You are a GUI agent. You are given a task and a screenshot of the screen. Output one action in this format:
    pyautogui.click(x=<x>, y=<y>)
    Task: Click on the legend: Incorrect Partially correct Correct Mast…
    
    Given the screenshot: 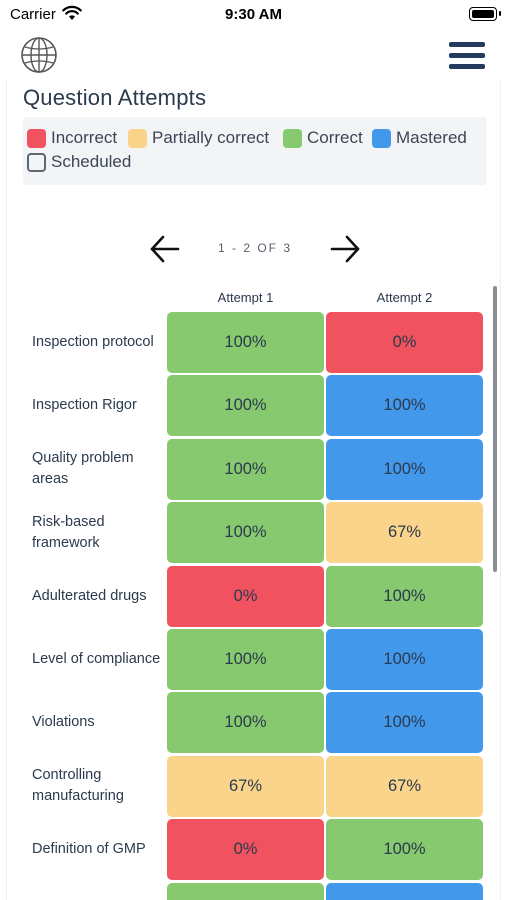 What is the action you would take?
    pyautogui.click(x=255, y=151)
    